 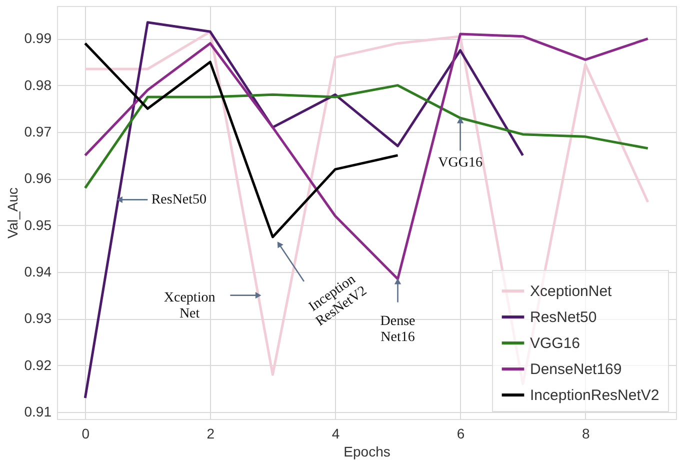 What do you see at coordinates (586, 434) in the screenshot?
I see `x-tick-label: 8` at bounding box center [586, 434].